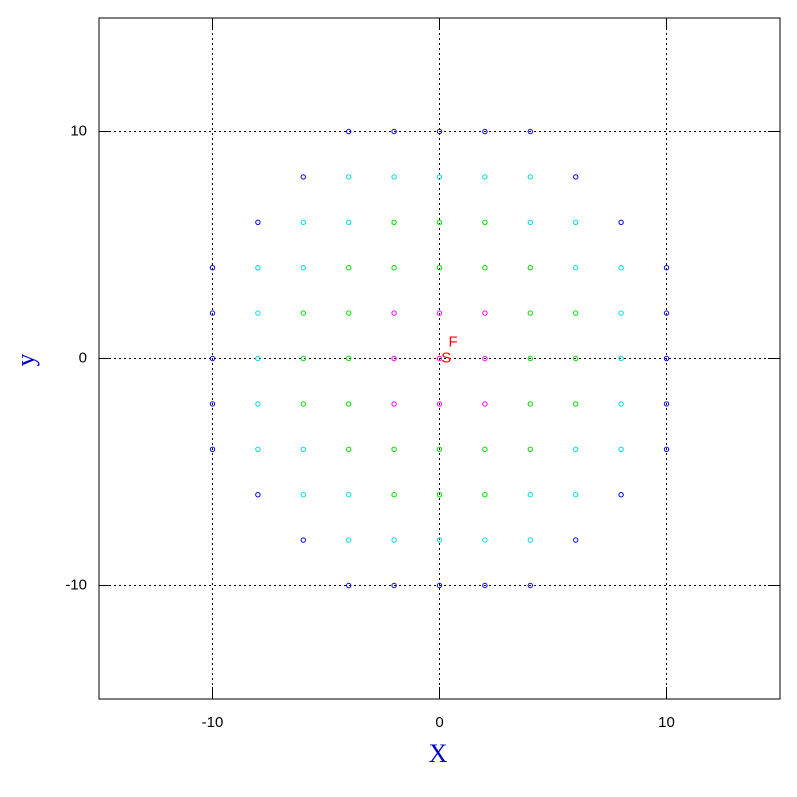 The height and width of the screenshot is (797, 797). I want to click on y-axis-label: y, so click(25, 360).